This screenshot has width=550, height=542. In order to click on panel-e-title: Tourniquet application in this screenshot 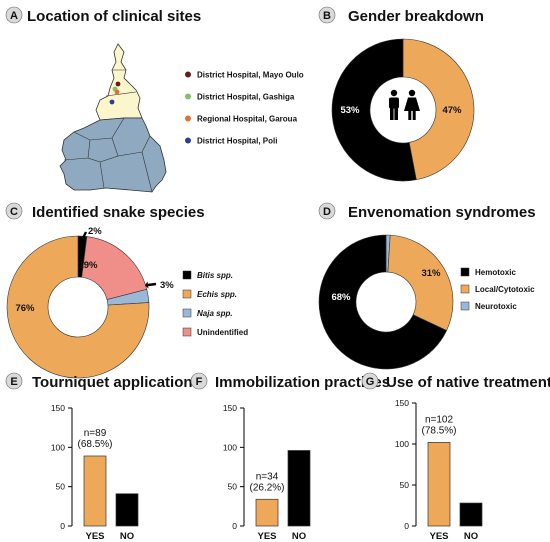, I will do `click(112, 382)`.